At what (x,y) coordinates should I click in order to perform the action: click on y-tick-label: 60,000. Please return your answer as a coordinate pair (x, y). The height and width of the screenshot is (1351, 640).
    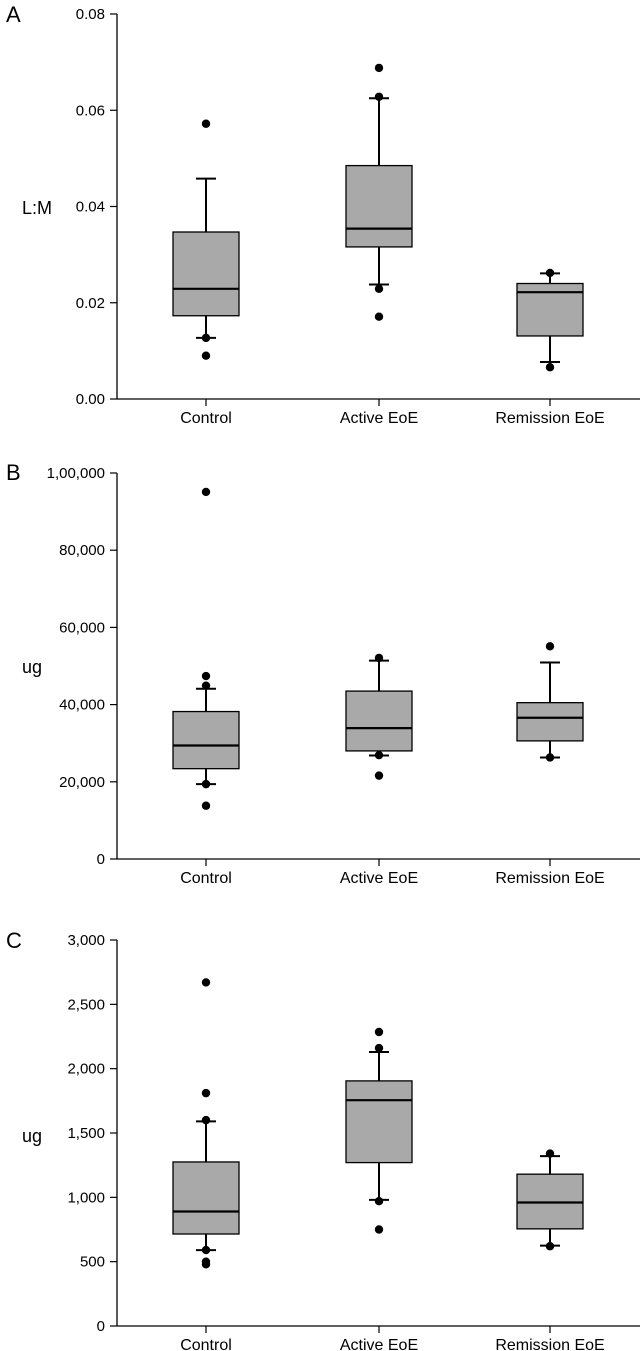
    Looking at the image, I should click on (82, 627).